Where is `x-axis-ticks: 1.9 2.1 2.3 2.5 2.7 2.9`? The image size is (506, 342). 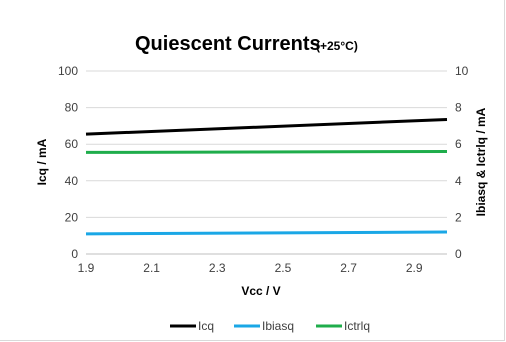 x-axis-ticks: 1.9 2.1 2.3 2.5 2.7 2.9 is located at coordinates (250, 268).